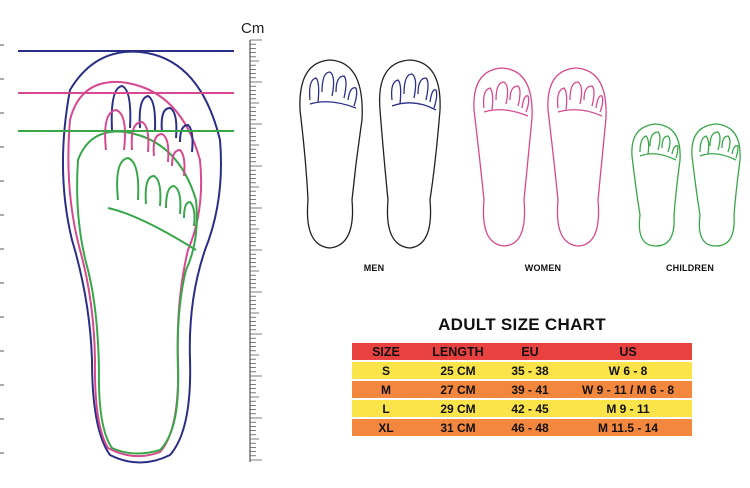 The width and height of the screenshot is (750, 488). What do you see at coordinates (458, 408) in the screenshot?
I see `length-cell: 29 CM` at bounding box center [458, 408].